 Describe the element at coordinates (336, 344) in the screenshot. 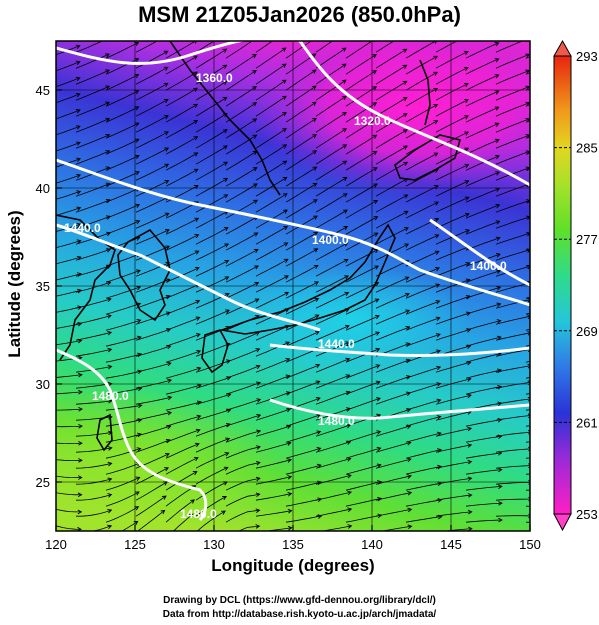

I see `contour-label: 1440.0` at that location.